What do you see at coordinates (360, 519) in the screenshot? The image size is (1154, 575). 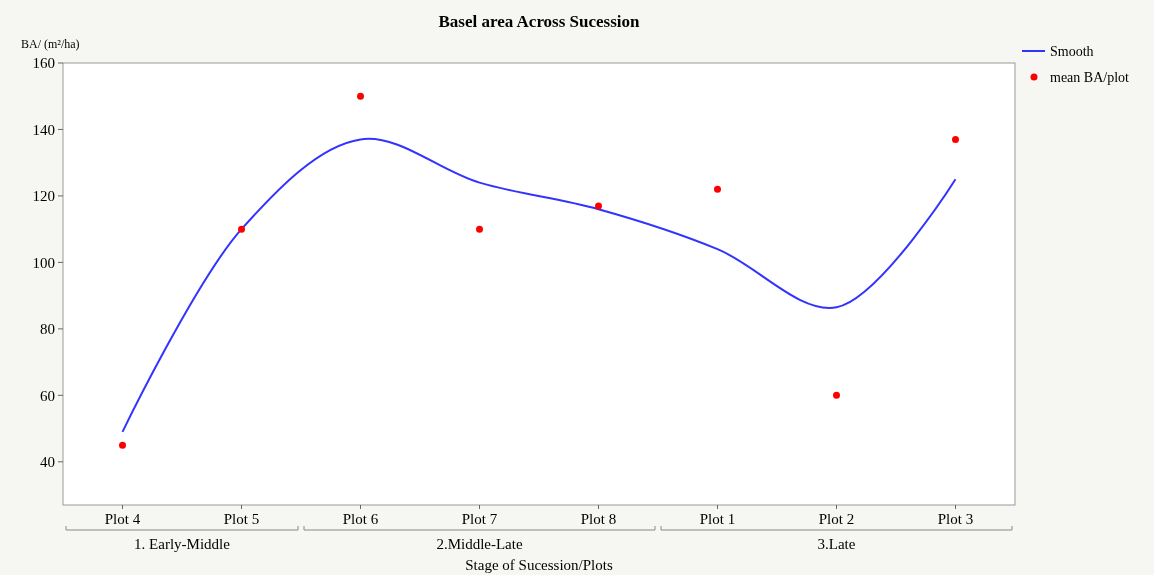 I see `x-tick-label: Plot 6` at bounding box center [360, 519].